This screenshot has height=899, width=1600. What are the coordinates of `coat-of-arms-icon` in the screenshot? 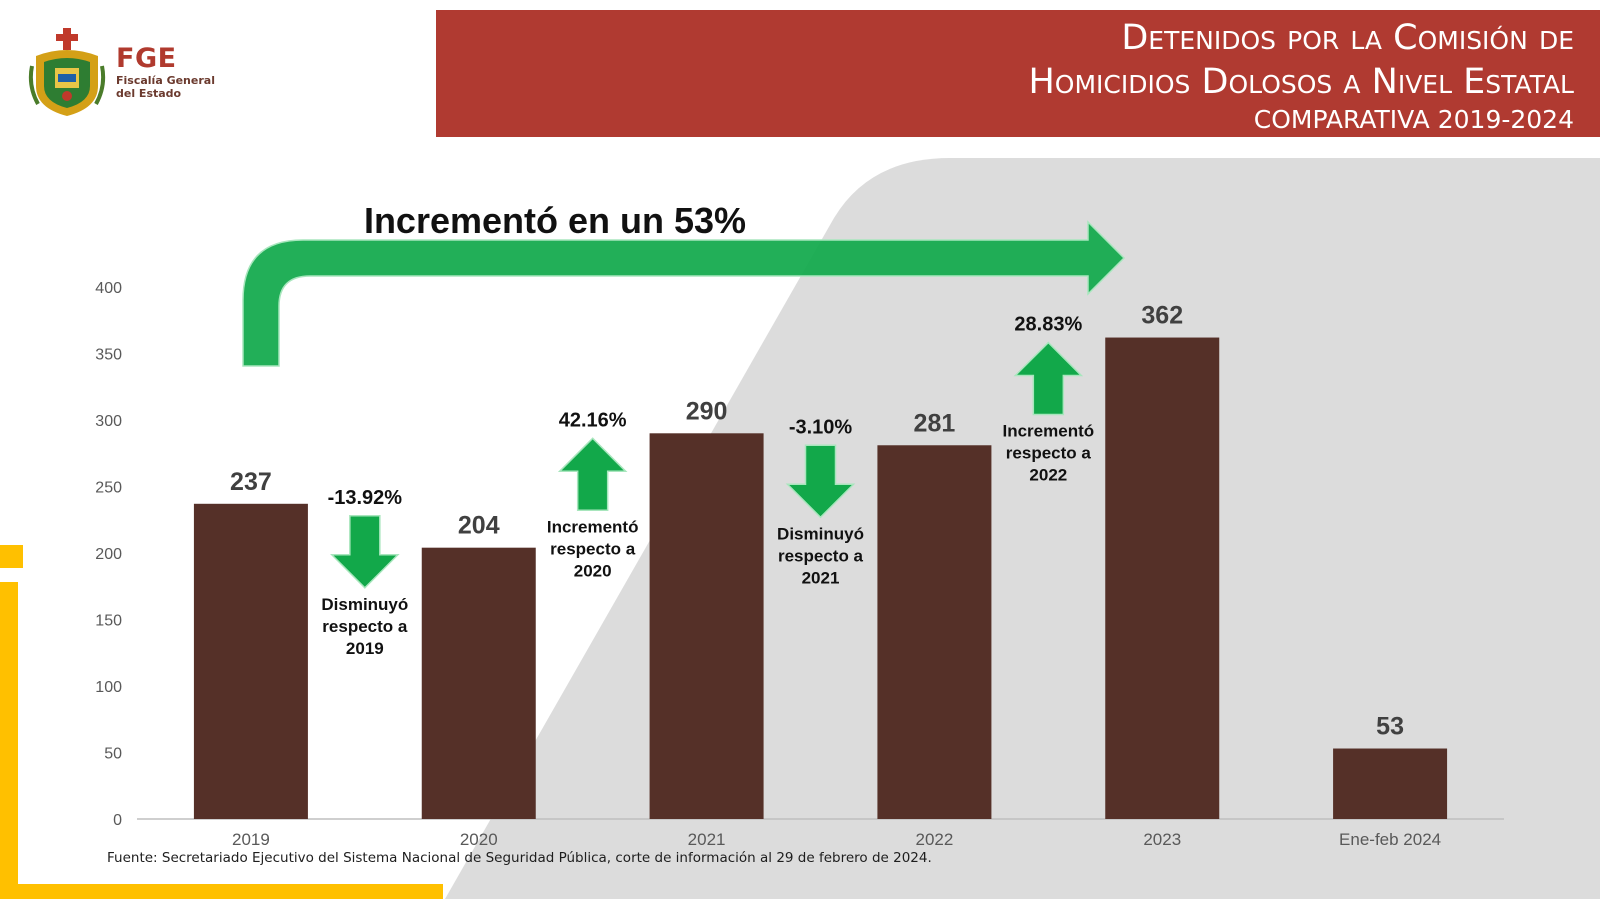 It's located at (67, 72).